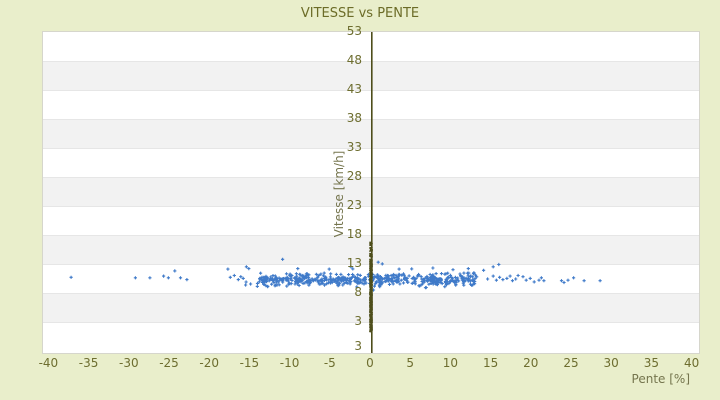 The image size is (720, 400). What do you see at coordinates (88, 363) in the screenshot?
I see `x-tick-label: -35` at bounding box center [88, 363].